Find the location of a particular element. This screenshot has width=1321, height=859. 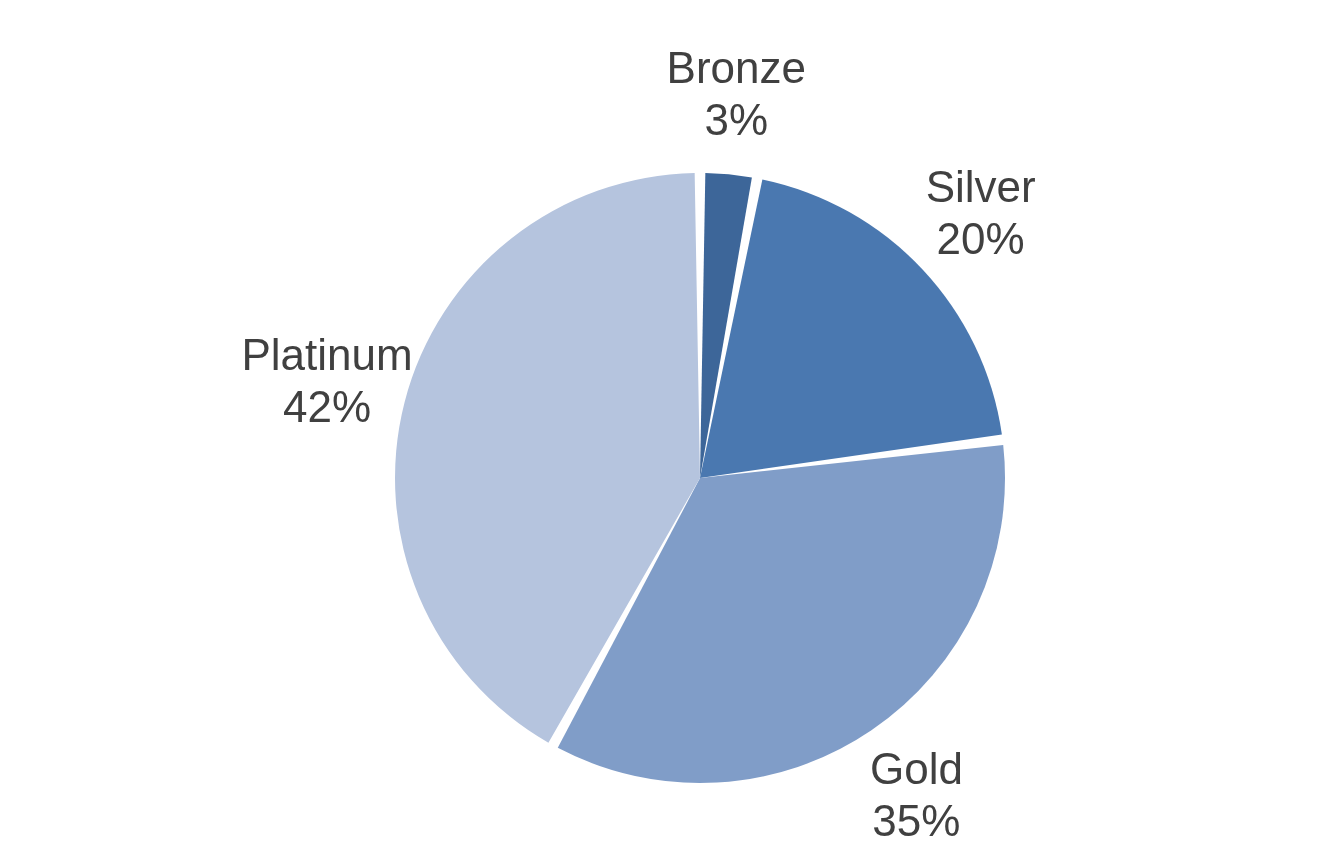

slice-label: Silver is located at coordinates (980, 187).